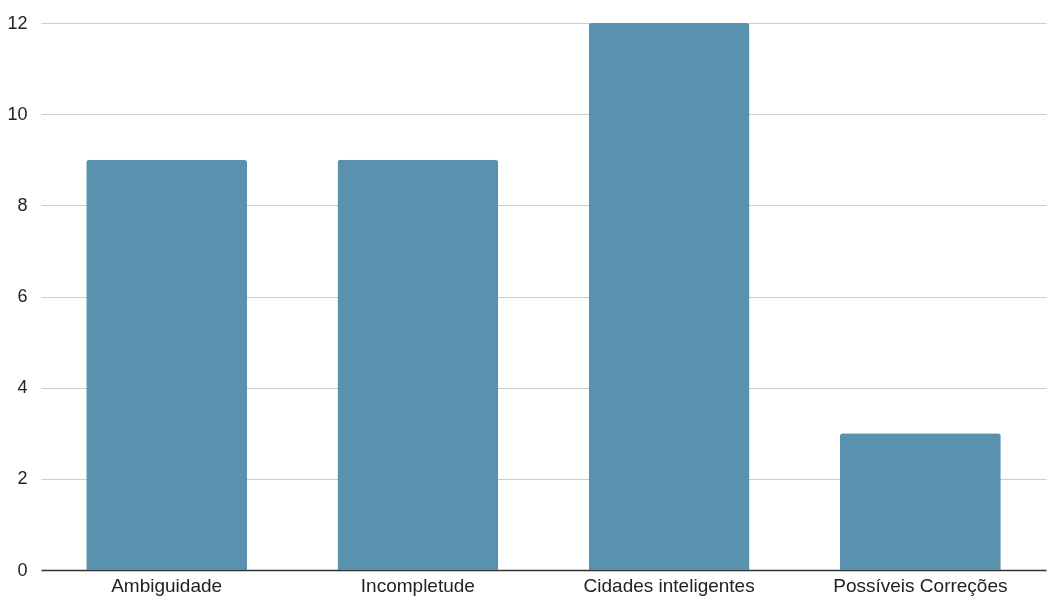 The image size is (1052, 599). What do you see at coordinates (17, 113) in the screenshot?
I see `y-tick-label: 10` at bounding box center [17, 113].